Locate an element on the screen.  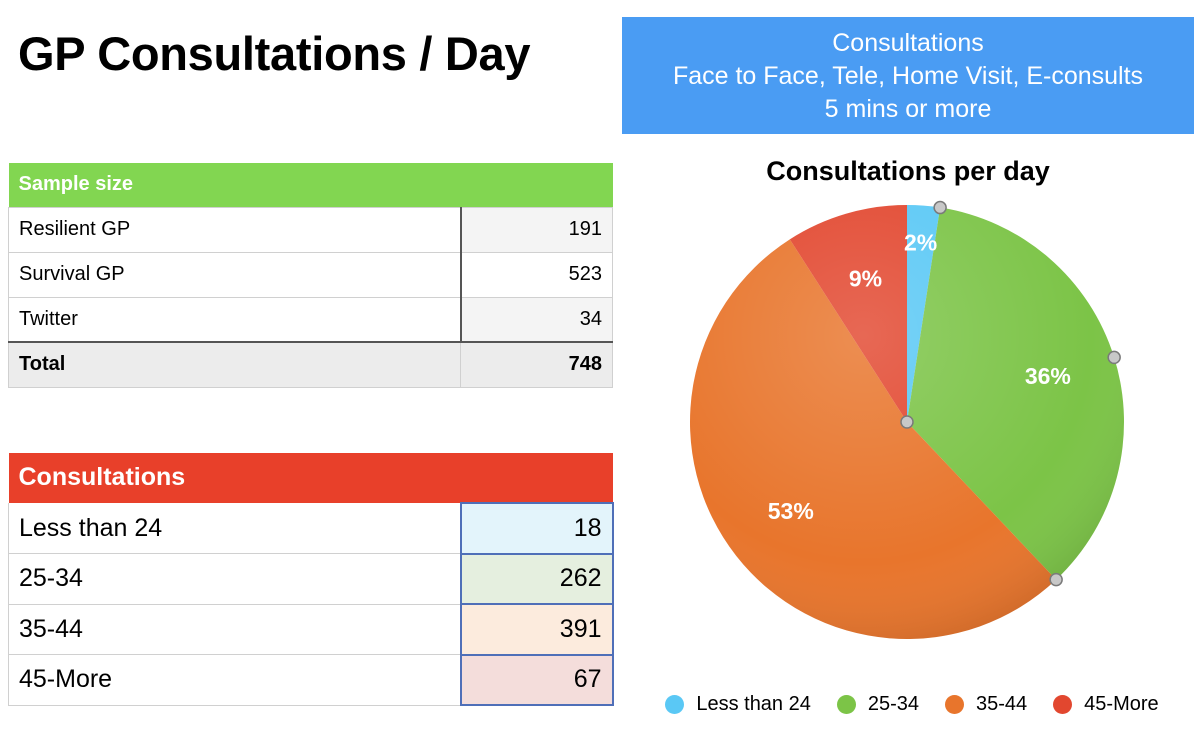
table-row: Survival GP 523 is located at coordinates (311, 274).